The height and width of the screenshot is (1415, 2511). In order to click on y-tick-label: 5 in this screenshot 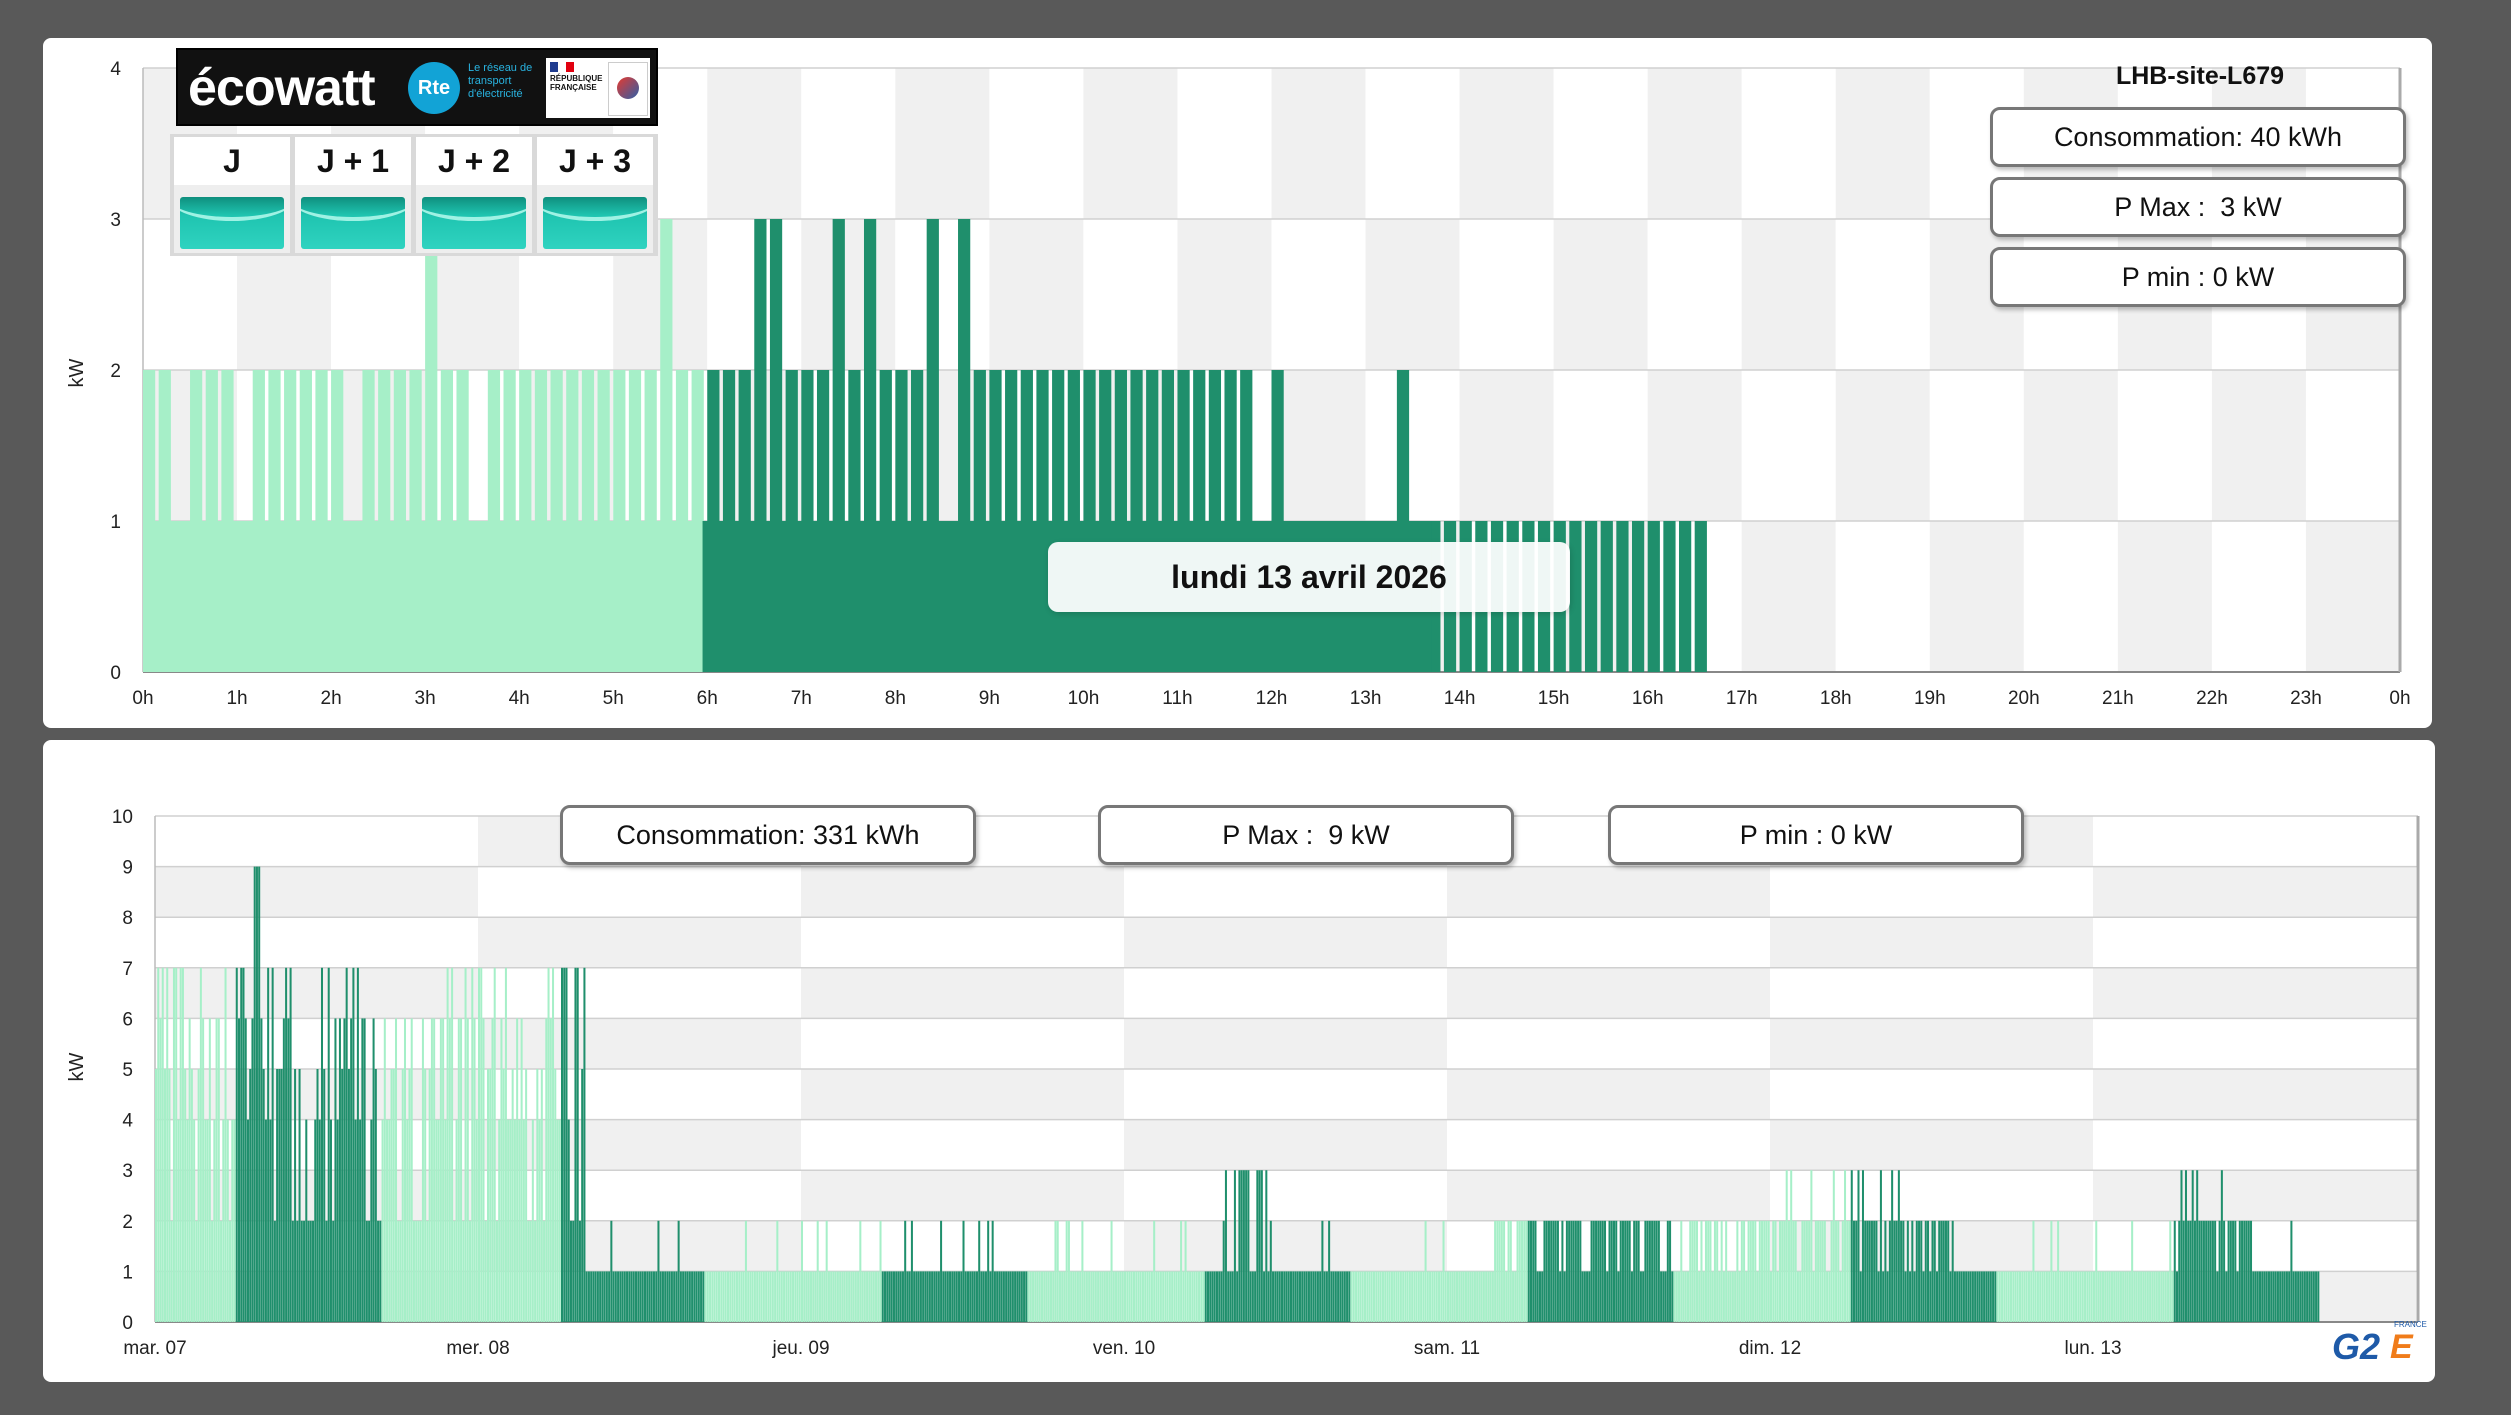, I will do `click(127, 1070)`.